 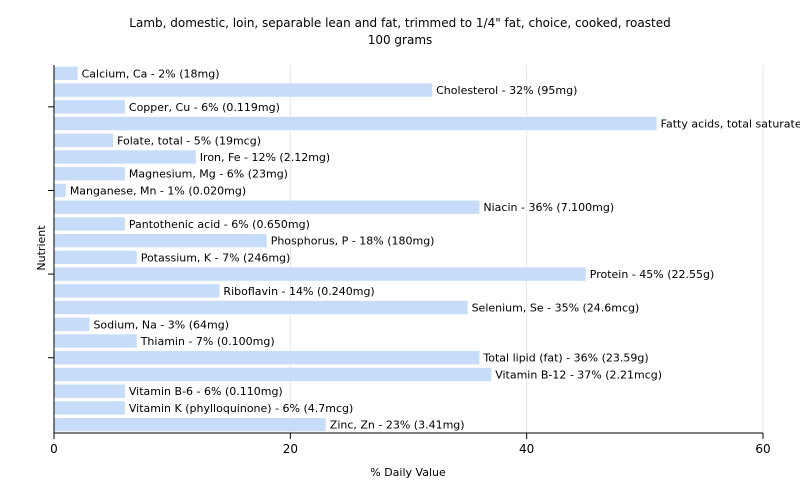 I want to click on bar-label: Potassium, K - 7% (246mg), so click(x=216, y=257).